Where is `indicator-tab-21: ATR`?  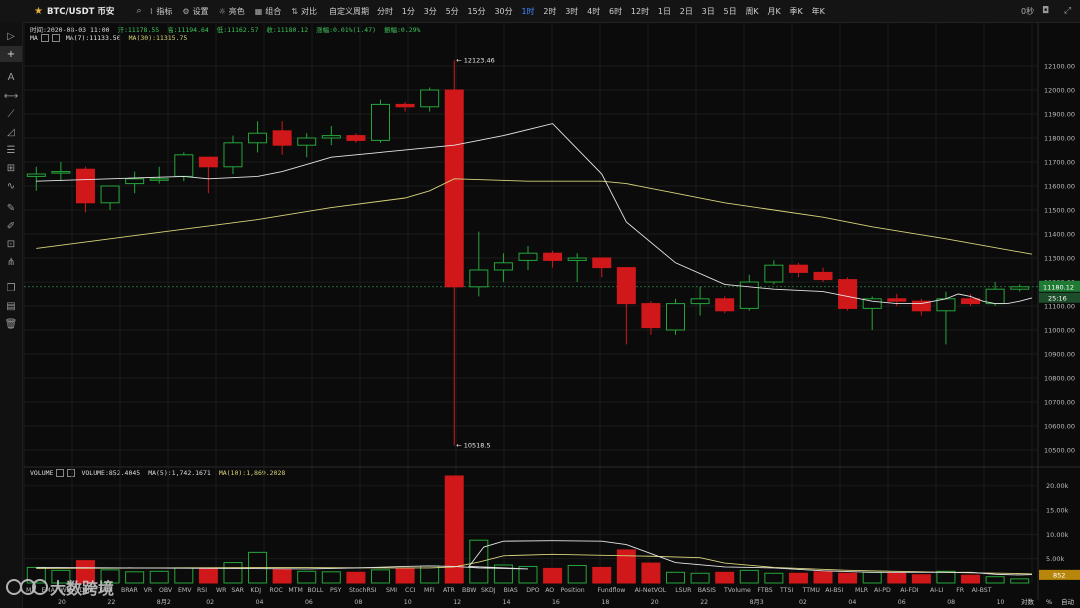
indicator-tab-21: ATR is located at coordinates (449, 590).